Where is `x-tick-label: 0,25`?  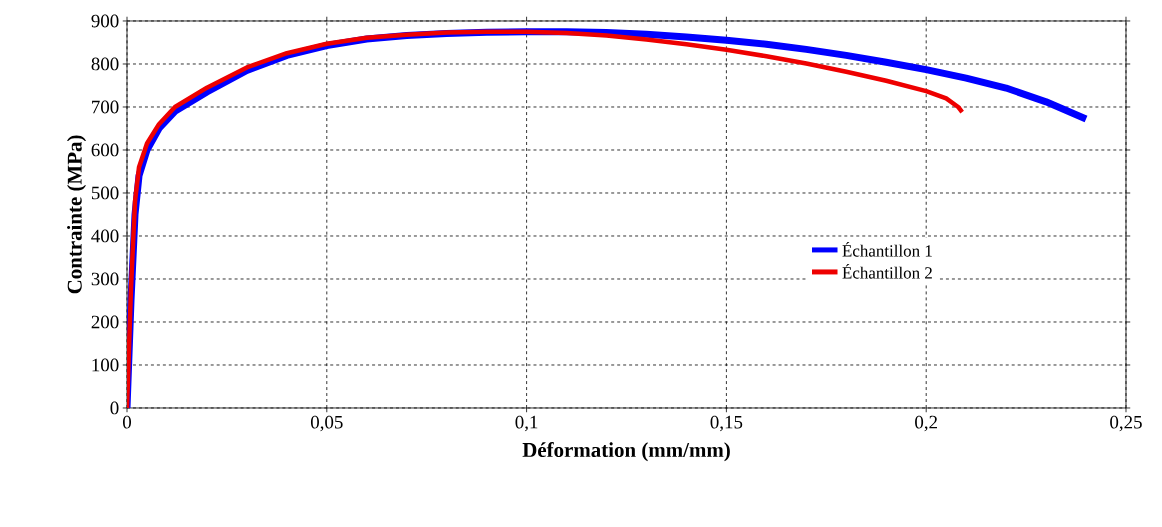 x-tick-label: 0,25 is located at coordinates (1126, 423).